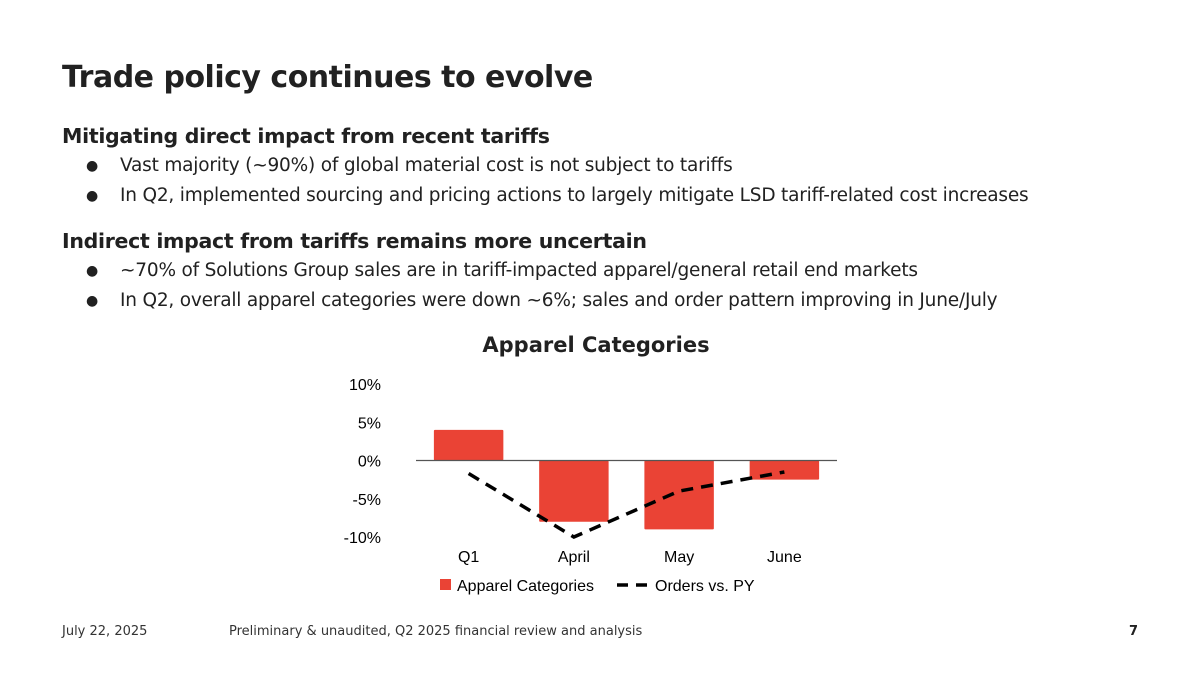 This screenshot has width=1200, height=675. What do you see at coordinates (468, 557) in the screenshot?
I see `x-tick-label: Q1` at bounding box center [468, 557].